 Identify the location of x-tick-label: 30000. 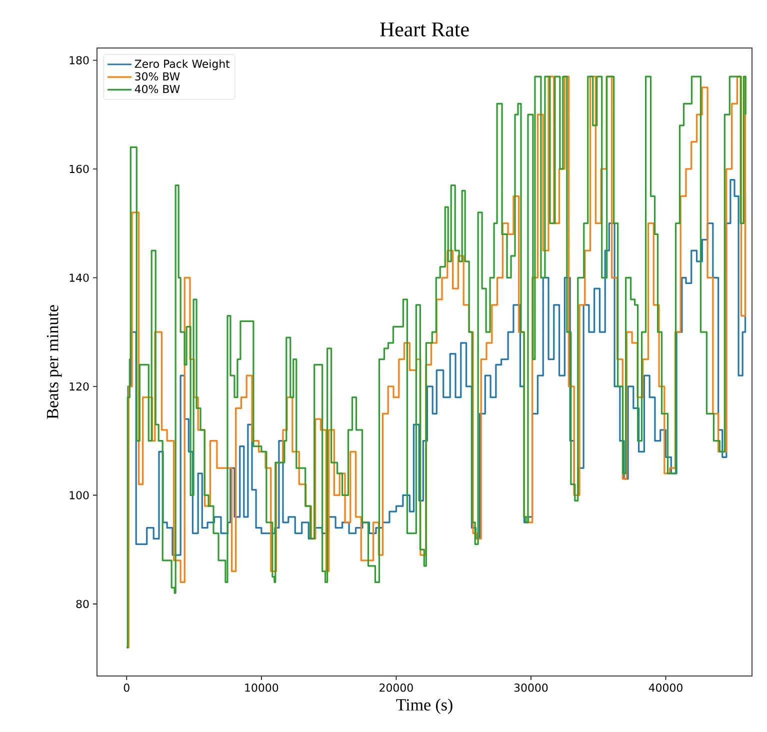
(531, 688).